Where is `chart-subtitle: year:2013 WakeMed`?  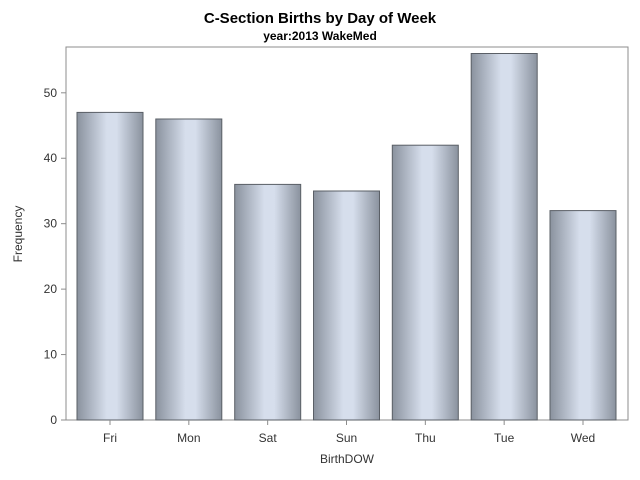
chart-subtitle: year:2013 WakeMed is located at coordinates (320, 36).